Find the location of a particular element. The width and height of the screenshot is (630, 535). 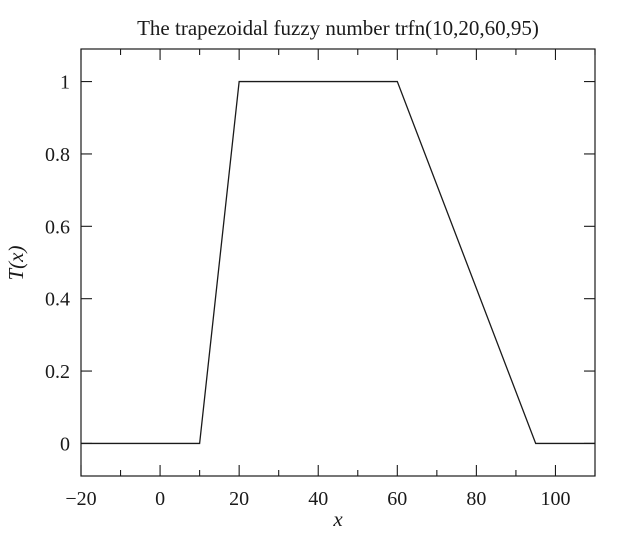

y-tick-label: 0.8 is located at coordinates (57, 155).